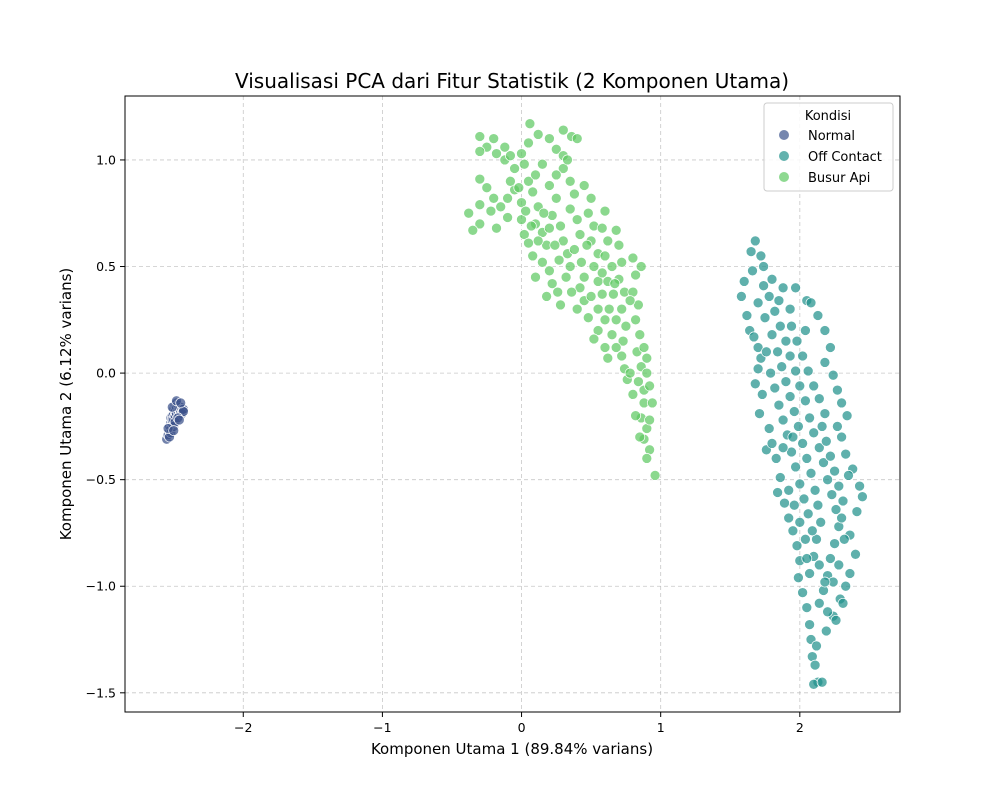  What do you see at coordinates (784, 156) in the screenshot?
I see `legend-marker-off-contact` at bounding box center [784, 156].